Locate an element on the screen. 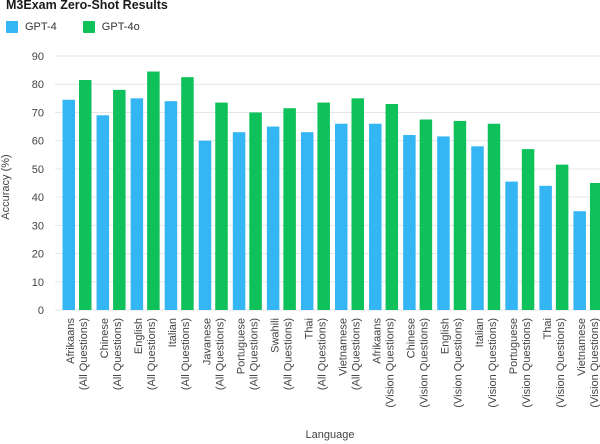  x-tick-label-8: Vietnamese (All Questions) is located at coordinates (350, 354).